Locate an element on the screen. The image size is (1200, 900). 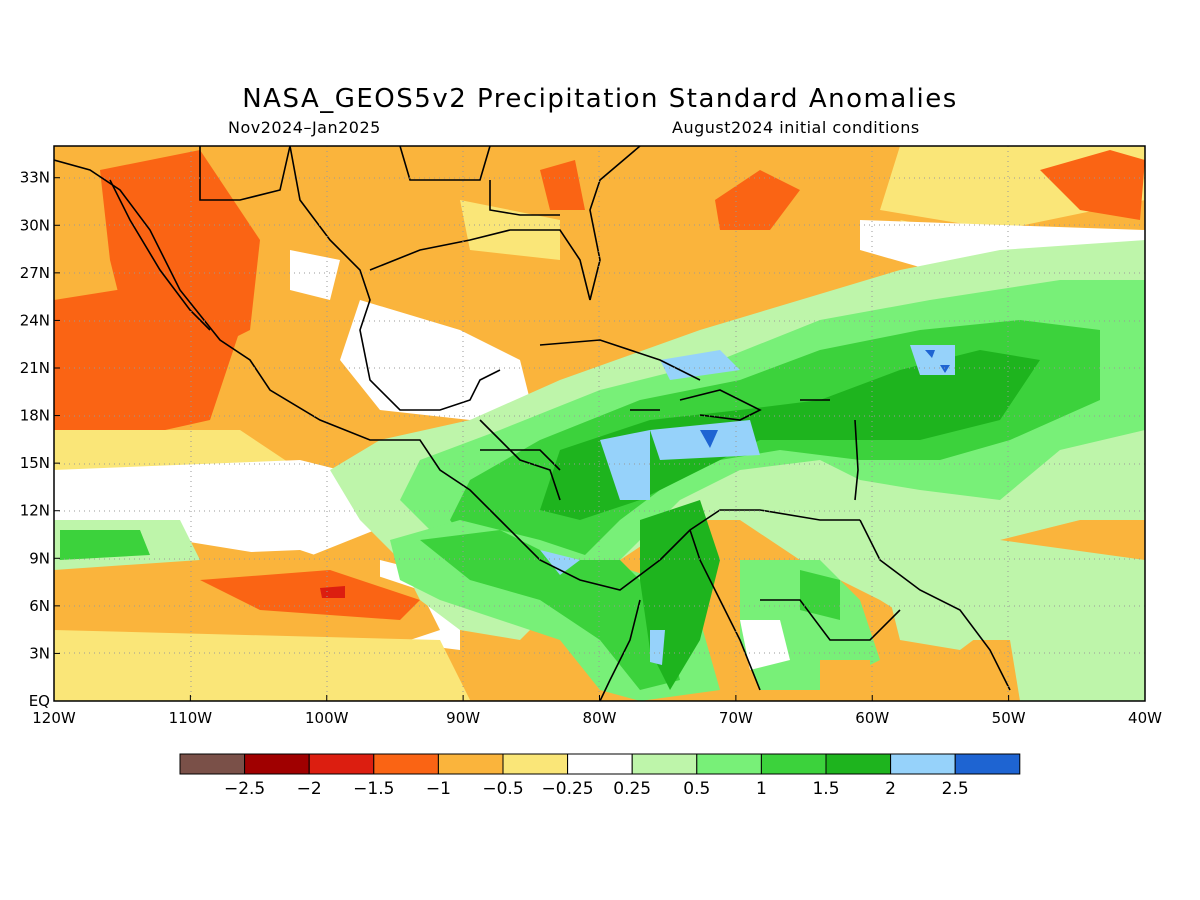
color-legend: −2.5 −2 −1.5 −1 −0.5 −0.25 0.25 0.5 1 1.5 2 2.5 is located at coordinates (600, 776).